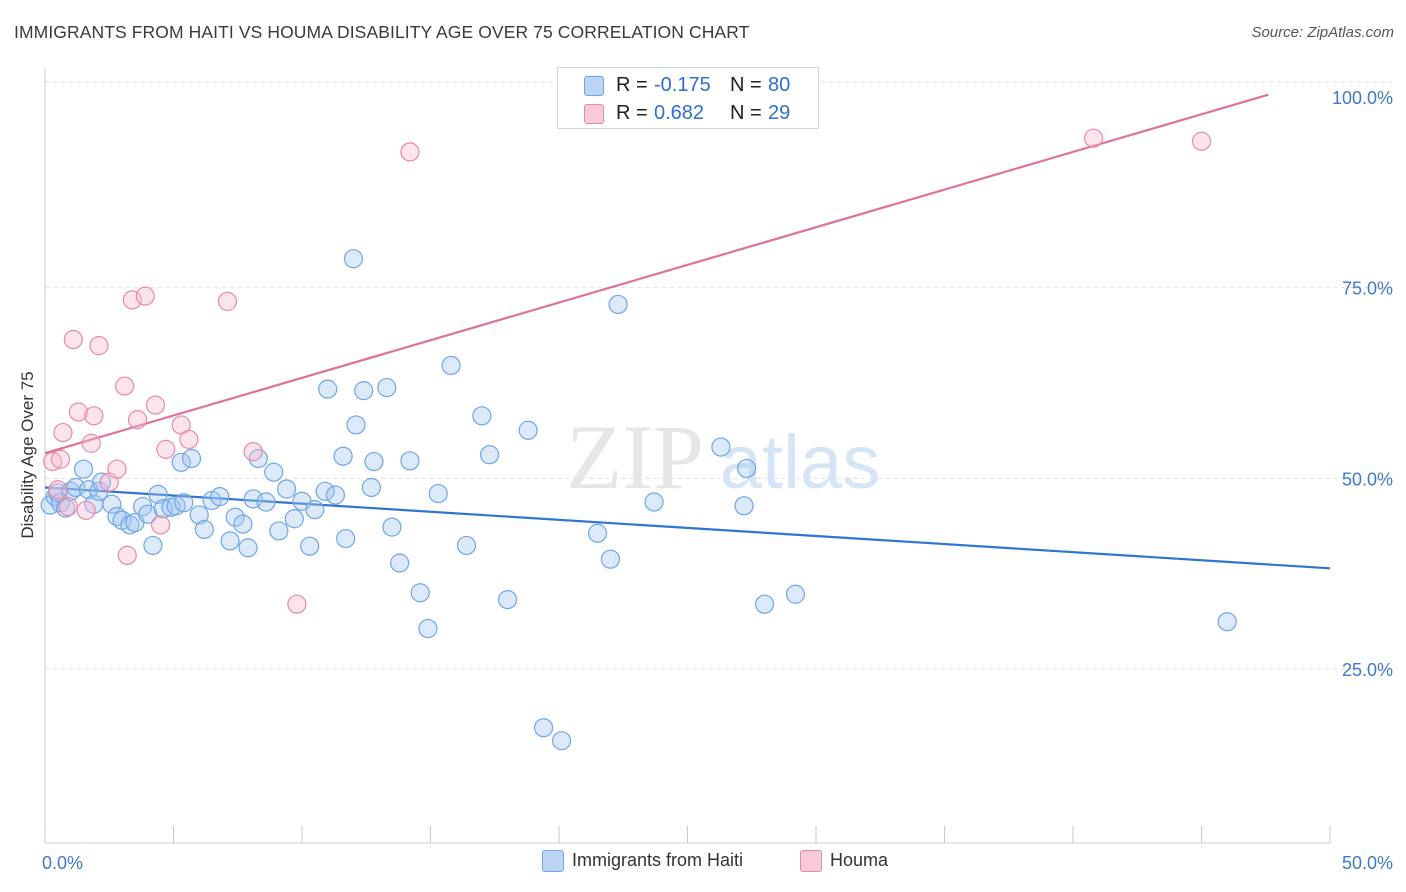 The image size is (1406, 892). I want to click on y-tick-label: 25.0%, so click(1367, 670).